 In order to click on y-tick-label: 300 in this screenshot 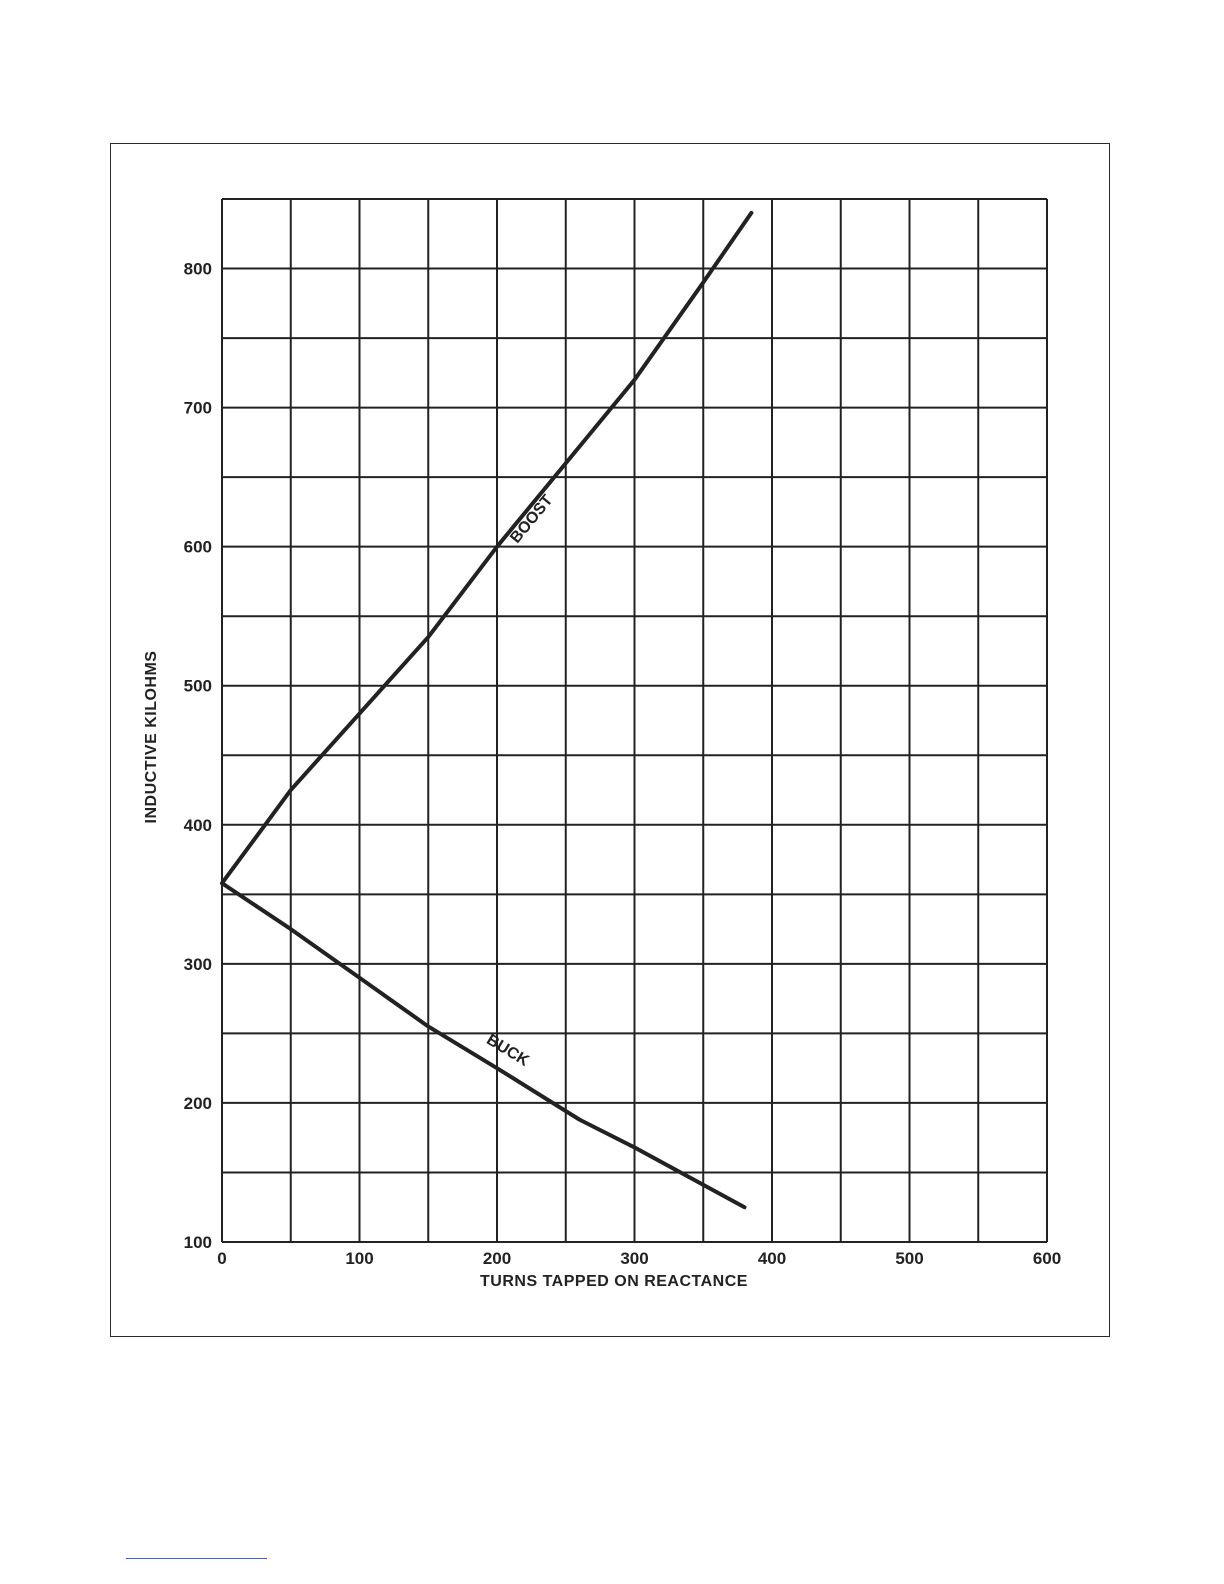, I will do `click(198, 964)`.